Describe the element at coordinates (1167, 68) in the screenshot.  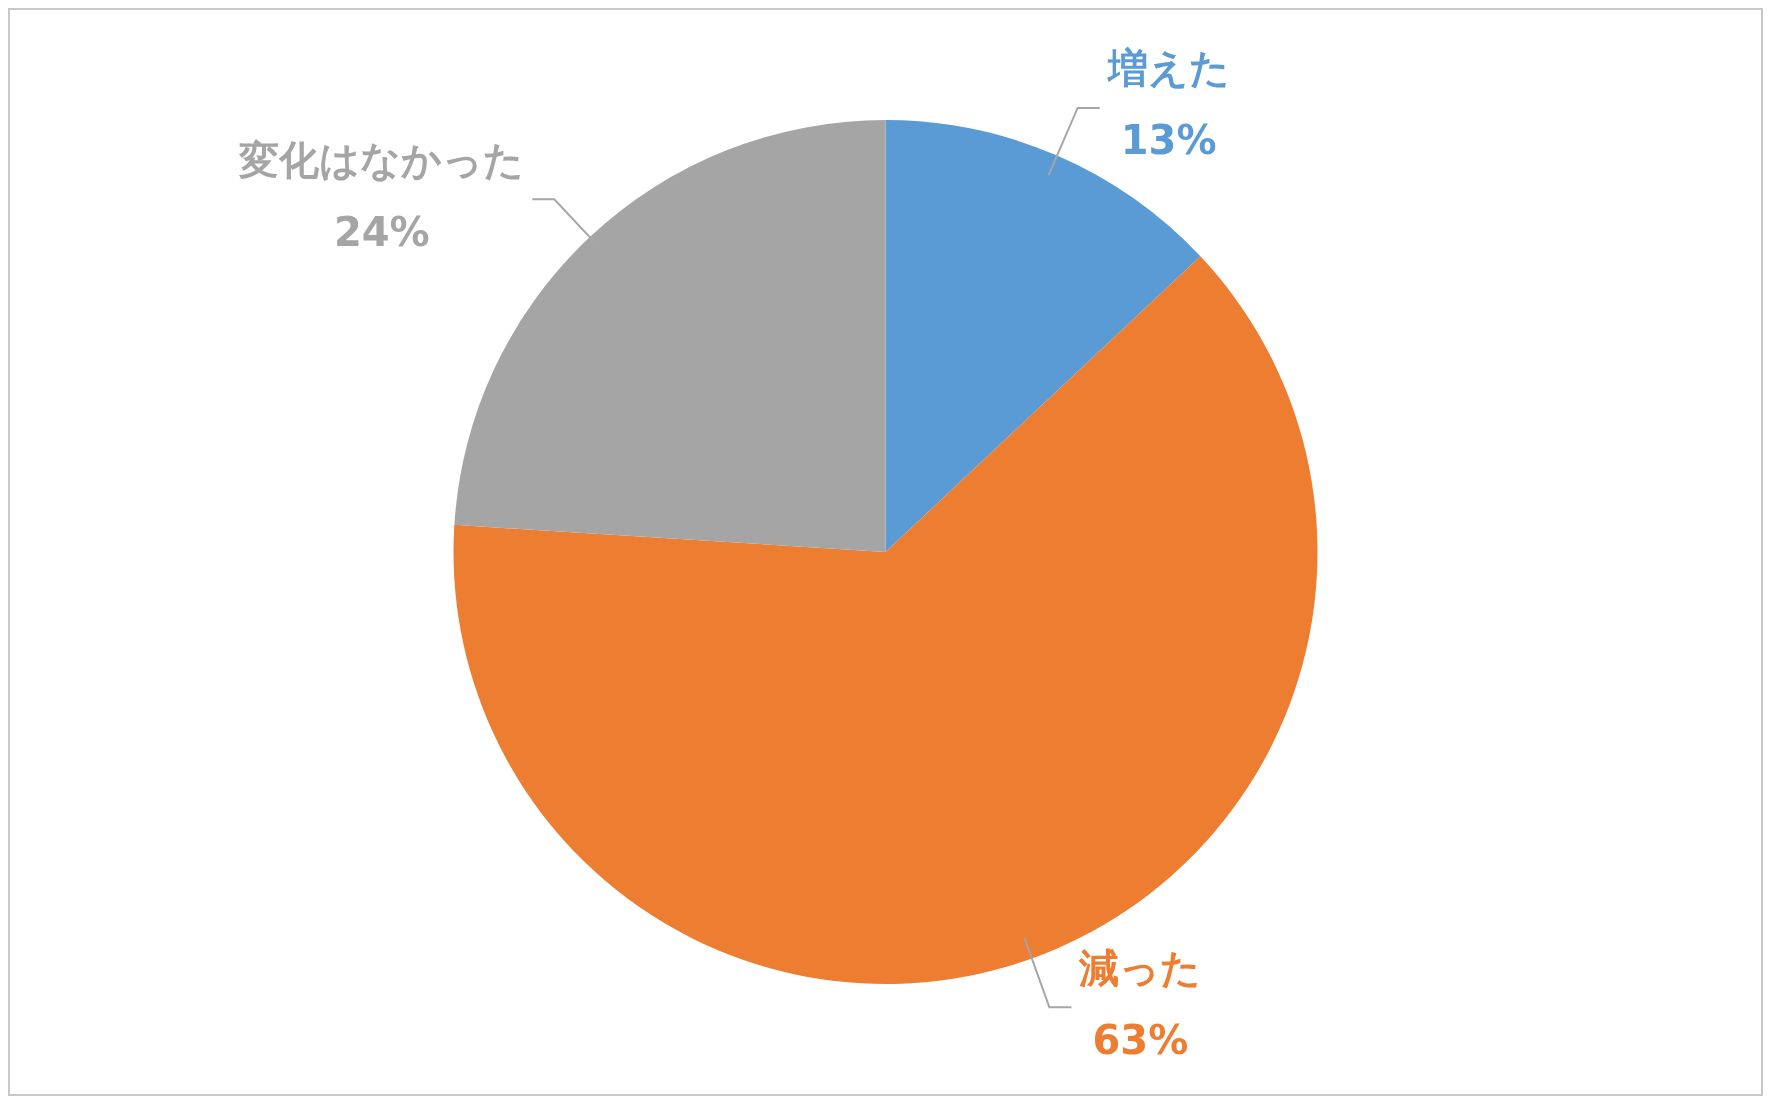
I see `slice-label: 増えた` at that location.